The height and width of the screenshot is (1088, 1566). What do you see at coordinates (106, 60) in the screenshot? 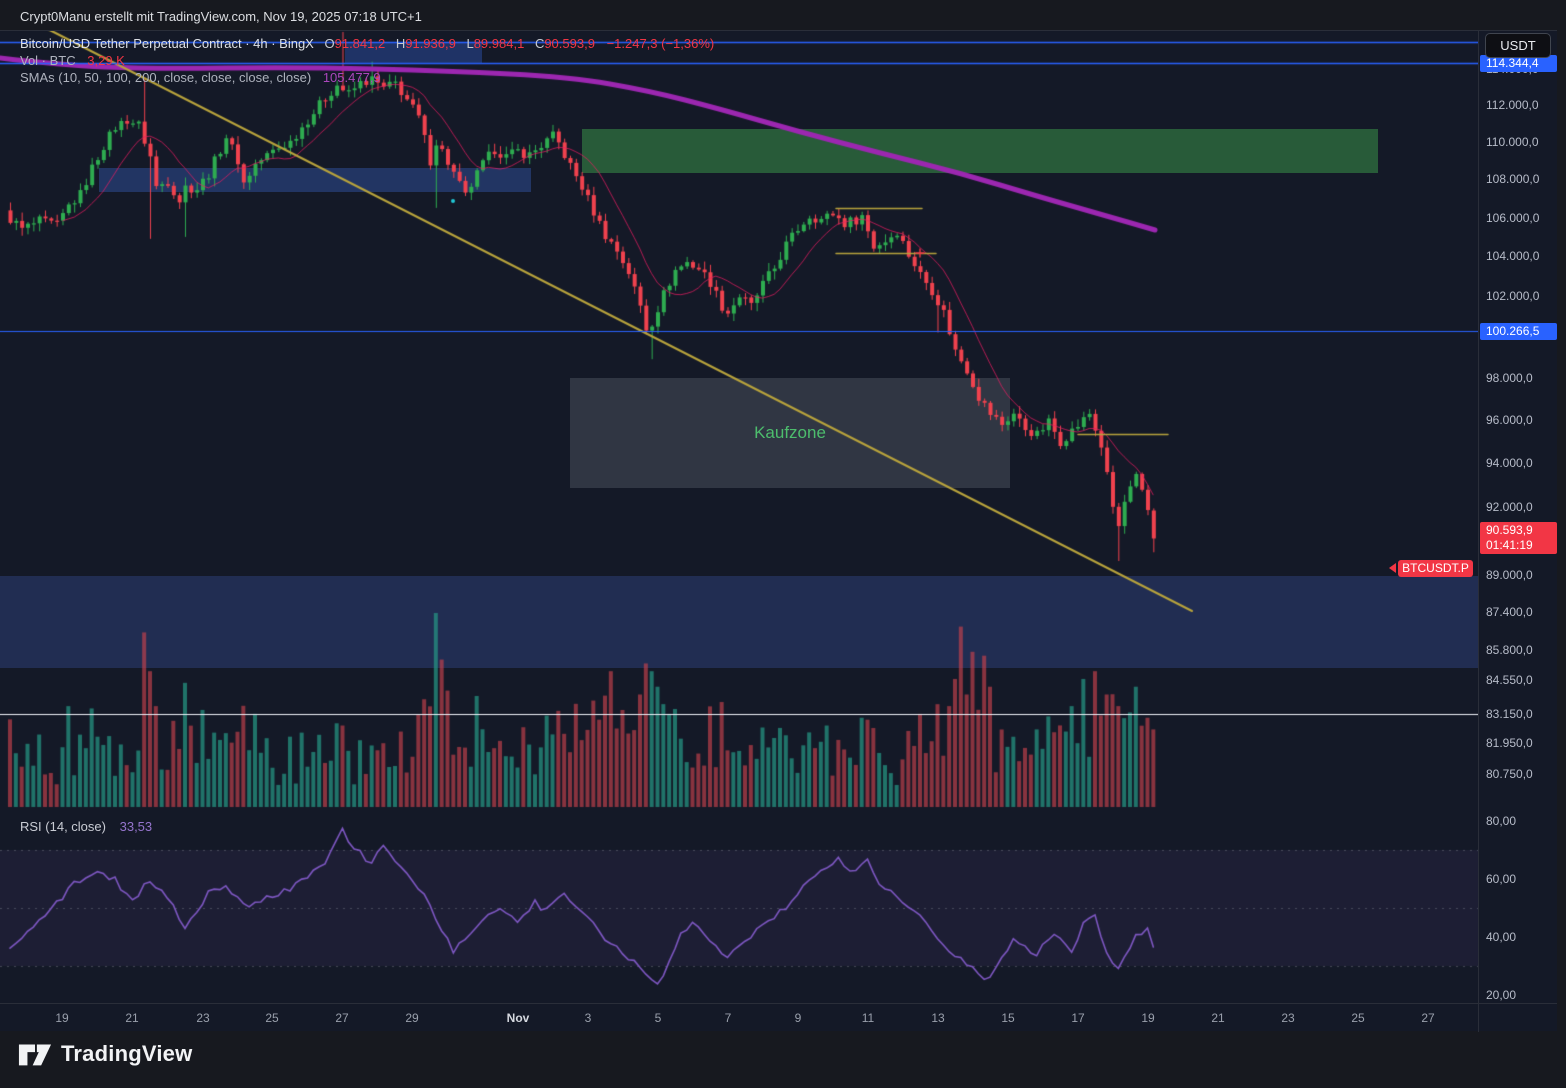
I see `volume-value: 3,29 K` at bounding box center [106, 60].